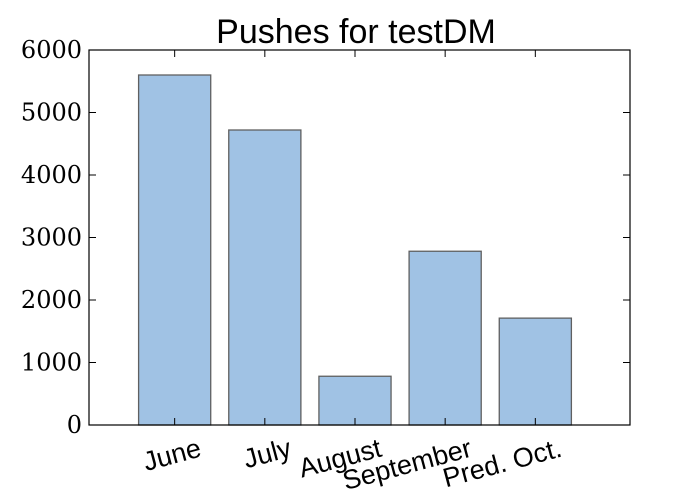  I want to click on y-tick-label: 6000, so click(51, 50).